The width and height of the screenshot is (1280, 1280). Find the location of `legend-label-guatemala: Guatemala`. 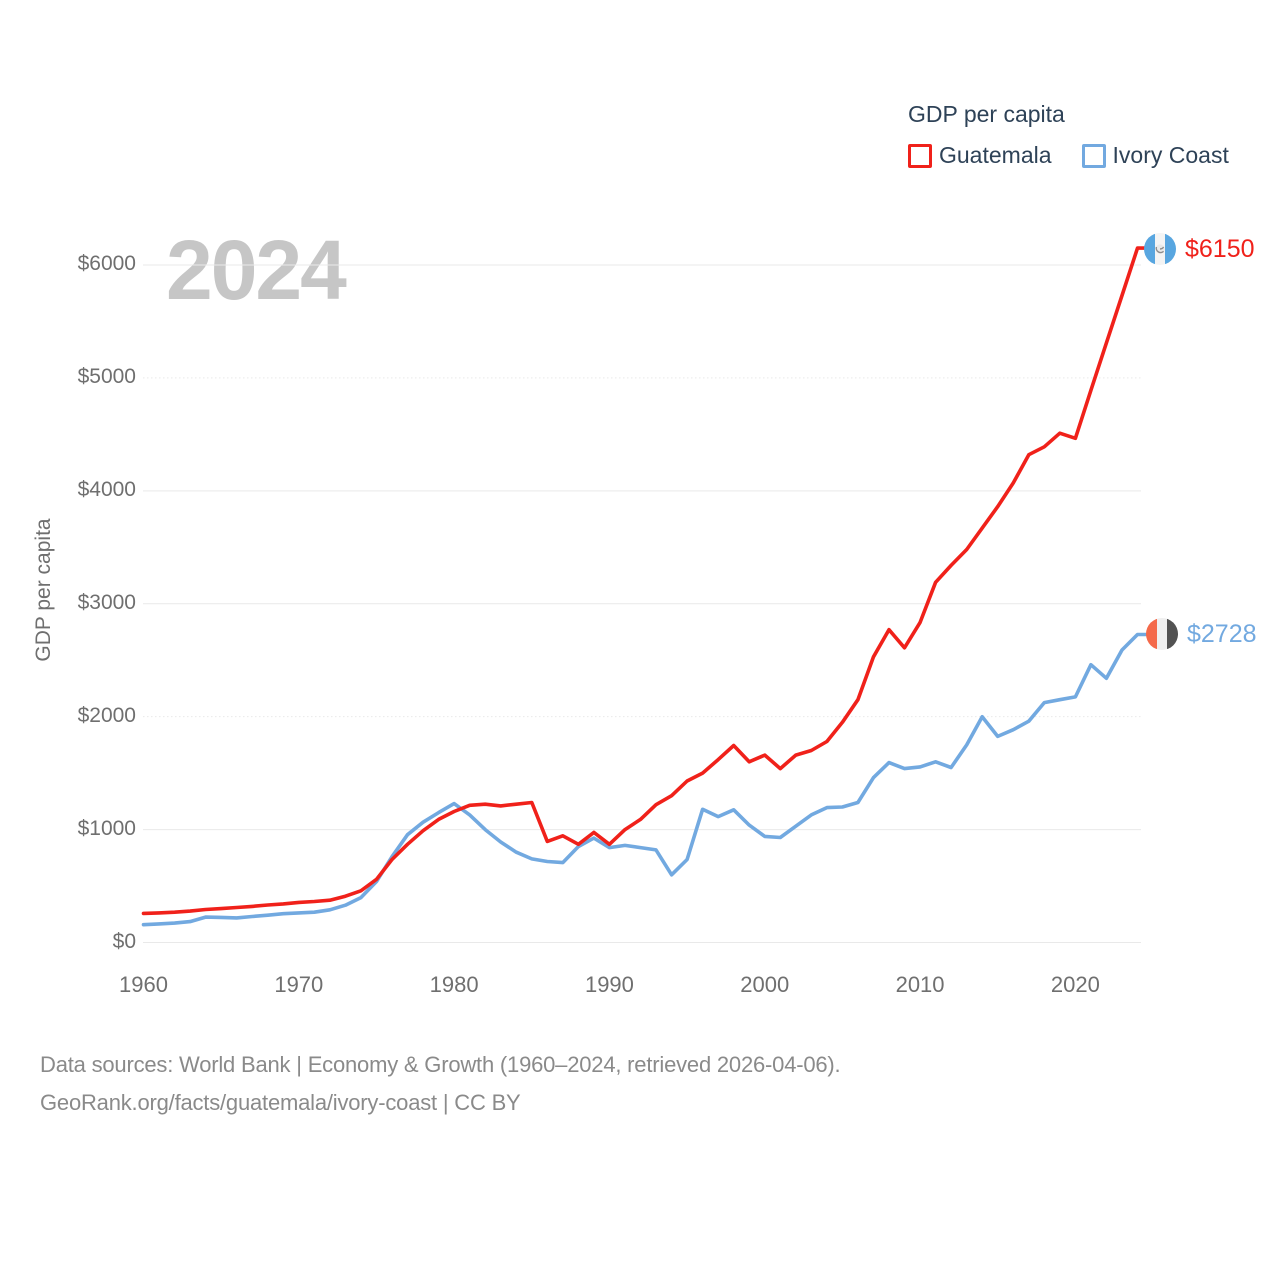

legend-label-guatemala: Guatemala is located at coordinates (995, 155).